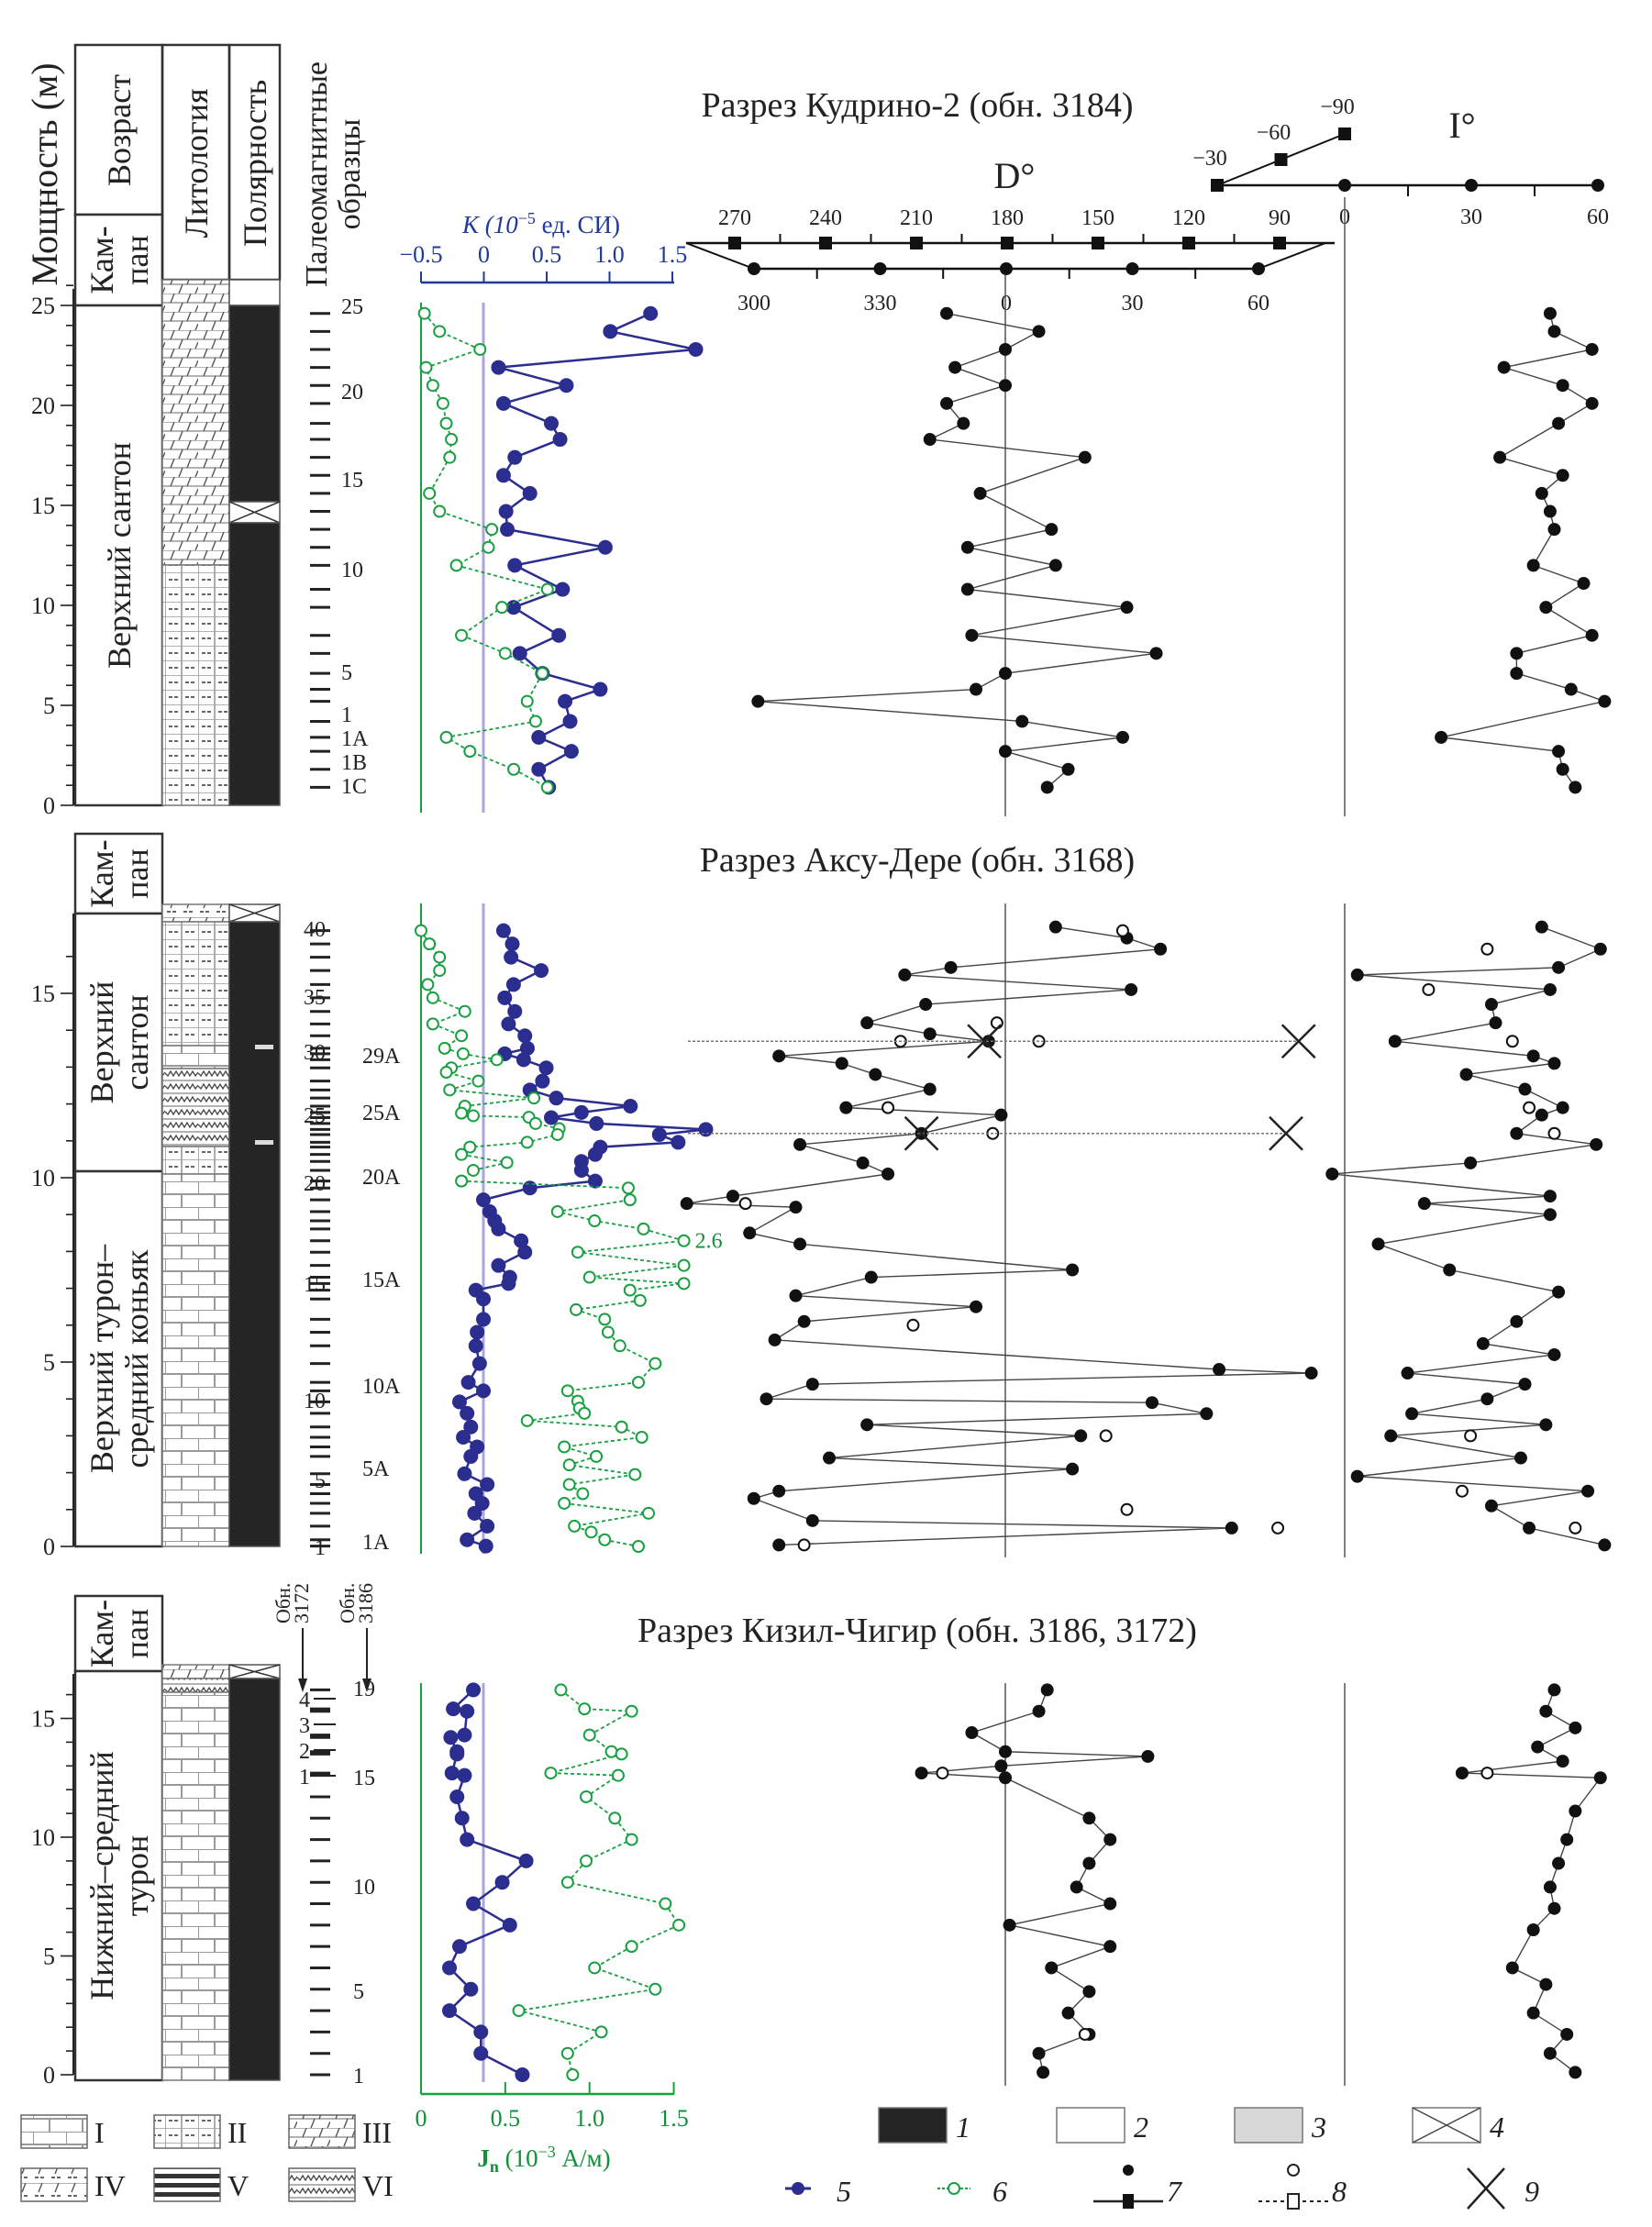  I want to click on i-tick-label: 60, so click(1598, 217).